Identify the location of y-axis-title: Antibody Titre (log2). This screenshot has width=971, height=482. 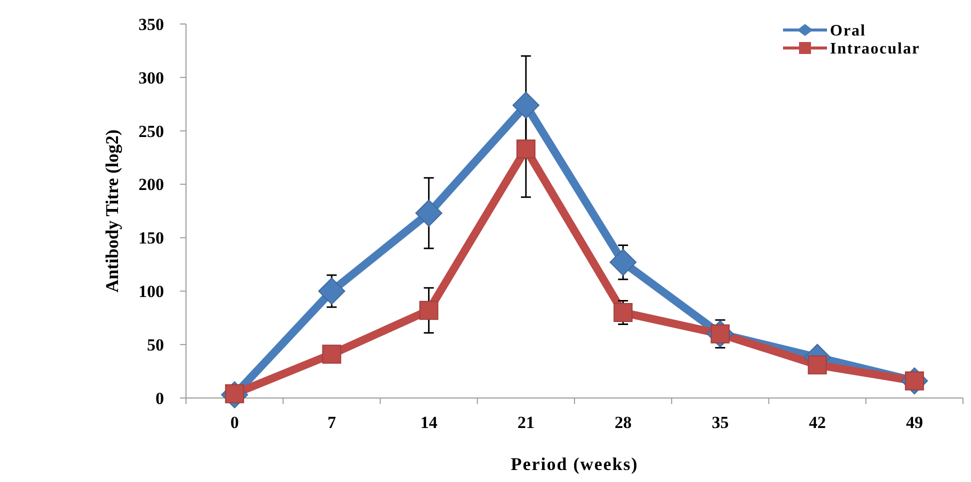
(112, 211).